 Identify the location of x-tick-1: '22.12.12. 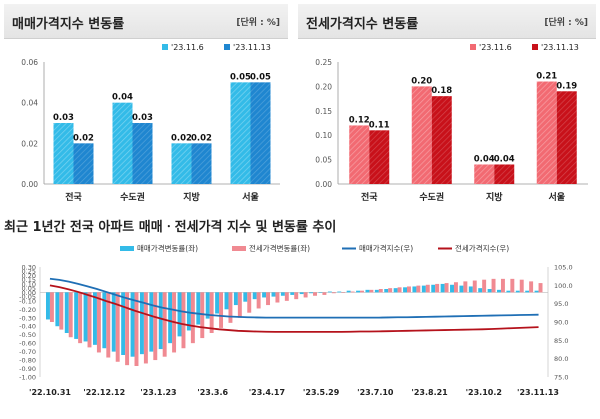
(104, 392).